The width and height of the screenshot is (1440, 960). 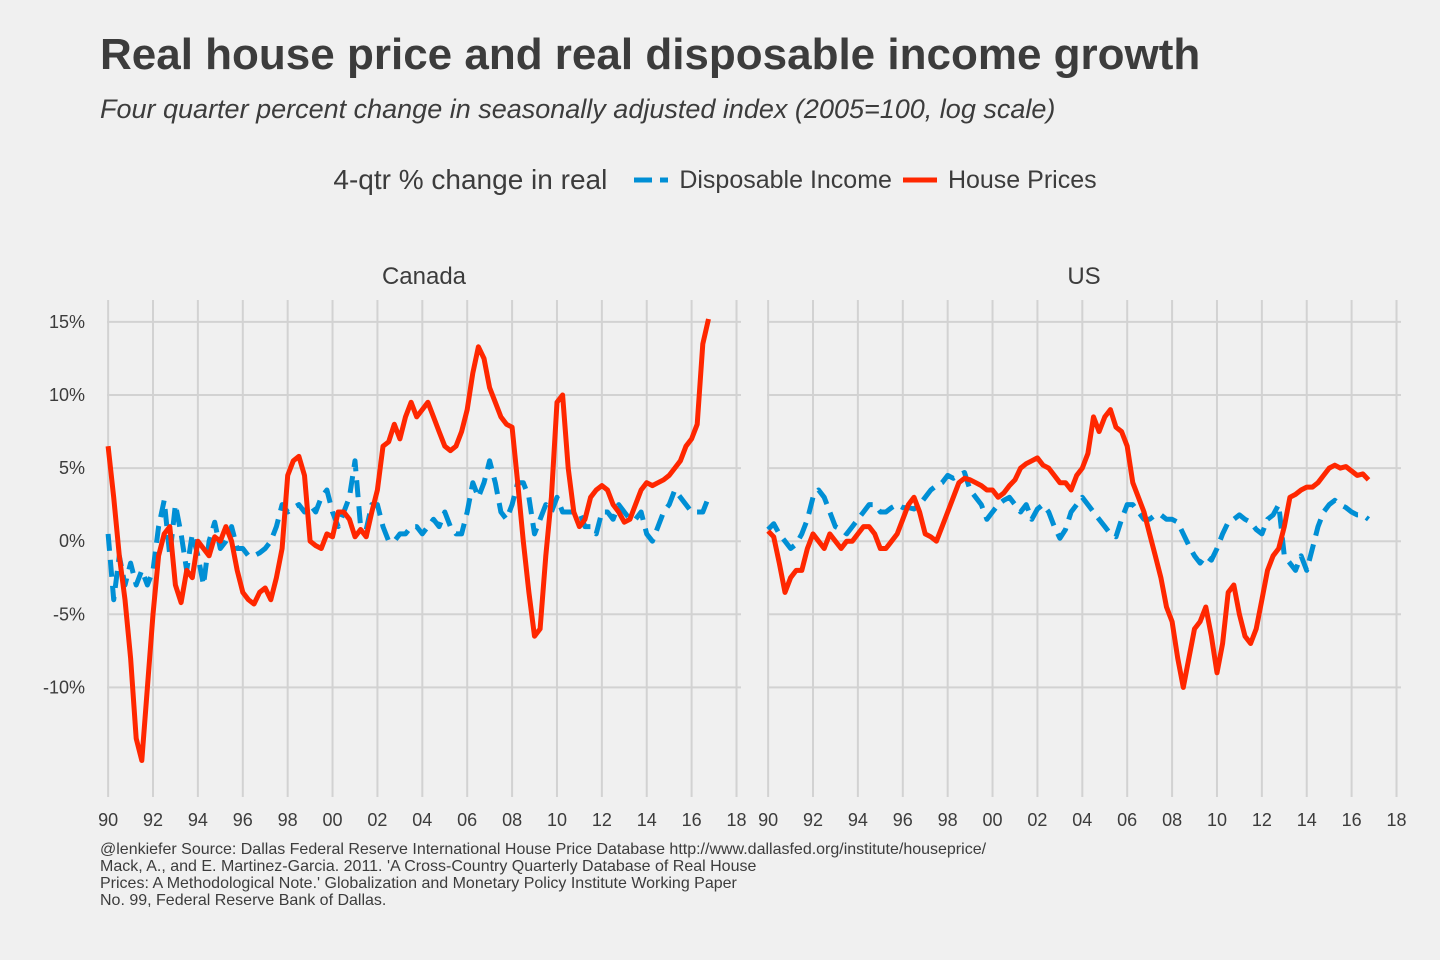 I want to click on legend-item-house-prices: House Prices, so click(x=999, y=180).